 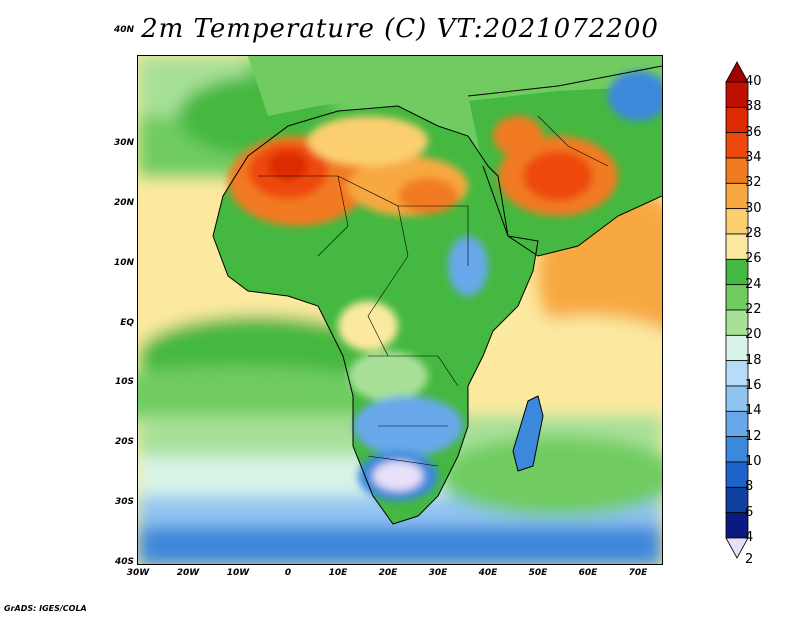 What do you see at coordinates (753, 436) in the screenshot?
I see `colorbar-level-label: 12` at bounding box center [753, 436].